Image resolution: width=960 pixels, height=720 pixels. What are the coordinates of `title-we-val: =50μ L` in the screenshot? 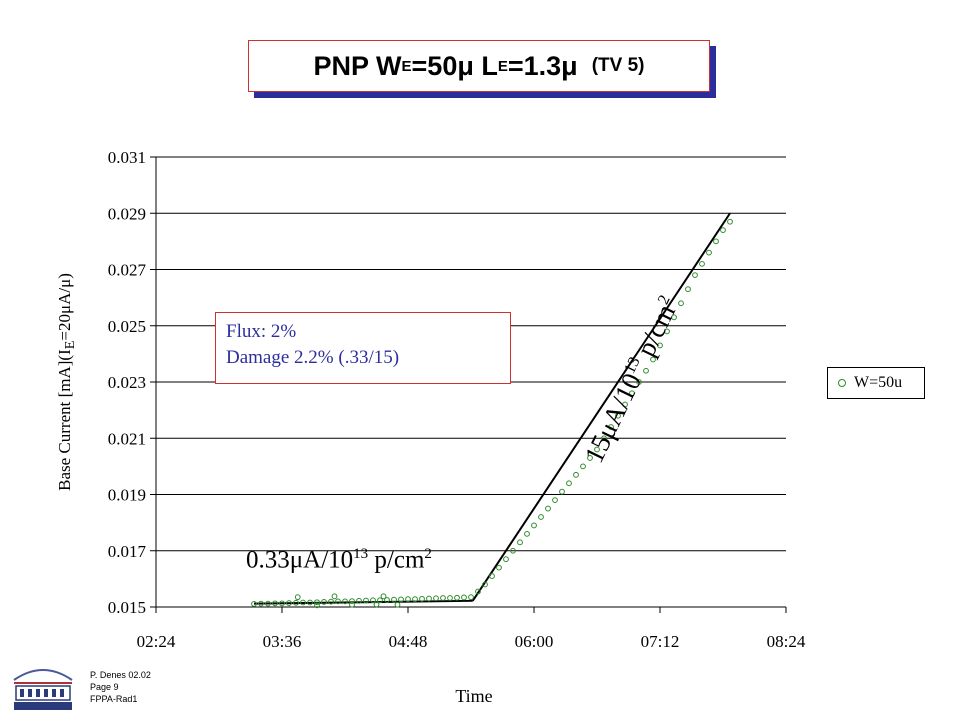 It's located at (454, 65).